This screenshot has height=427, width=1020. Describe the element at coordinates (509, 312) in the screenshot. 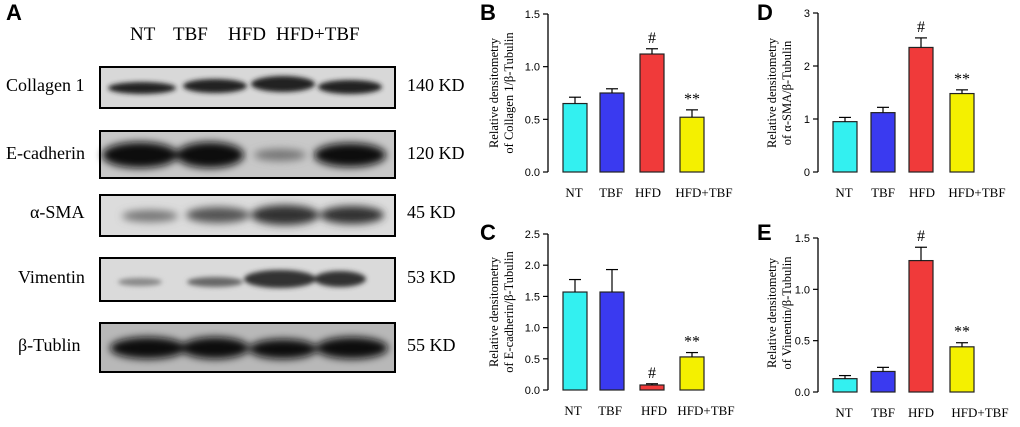

I see `y-axis-label: of E-cadherin/β-Tubulin` at that location.